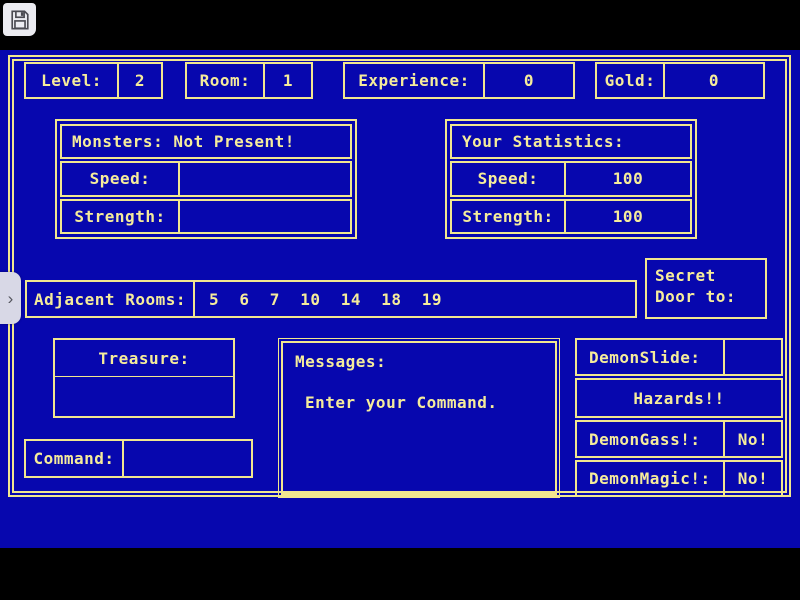  I want to click on gold-label: Gold:, so click(631, 80).